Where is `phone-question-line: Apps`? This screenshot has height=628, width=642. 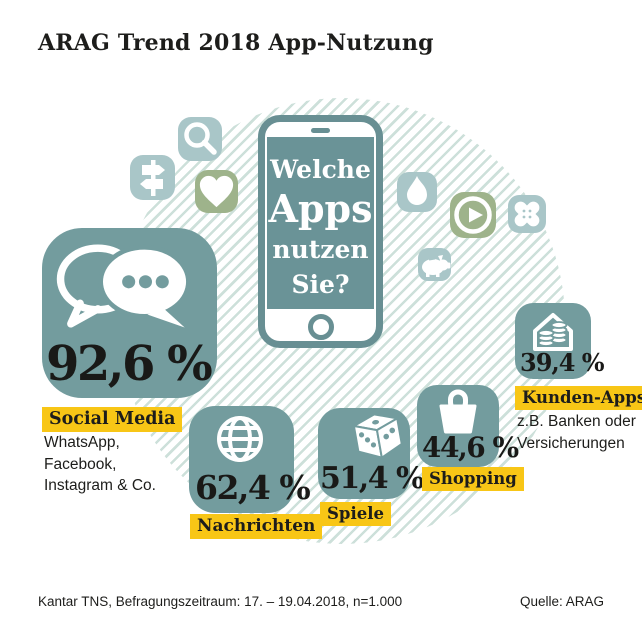 phone-question-line: Apps is located at coordinates (320, 208).